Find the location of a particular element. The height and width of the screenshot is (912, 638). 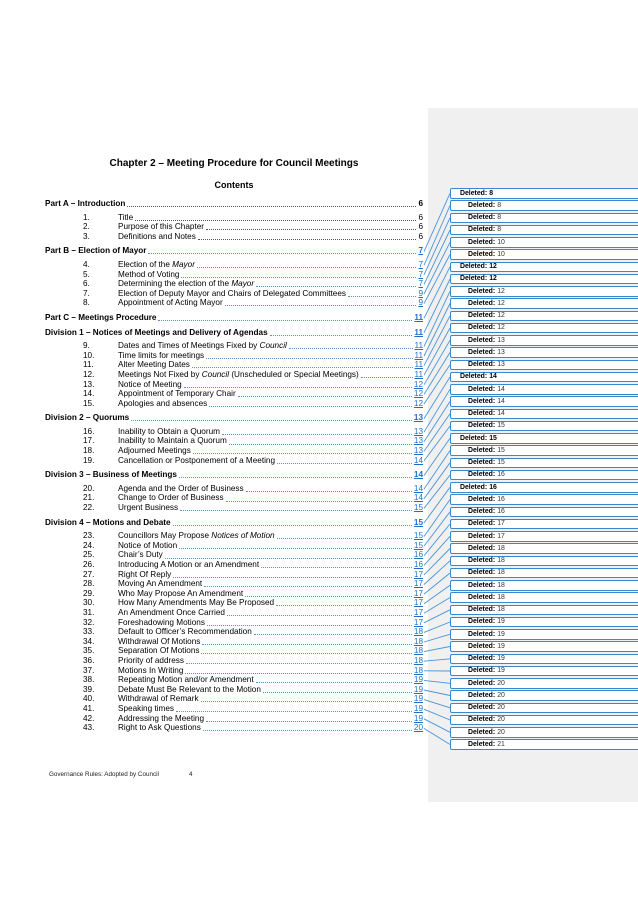

toc-item: 30. How Many Amendments May Be Proposed 17 is located at coordinates (234, 603).